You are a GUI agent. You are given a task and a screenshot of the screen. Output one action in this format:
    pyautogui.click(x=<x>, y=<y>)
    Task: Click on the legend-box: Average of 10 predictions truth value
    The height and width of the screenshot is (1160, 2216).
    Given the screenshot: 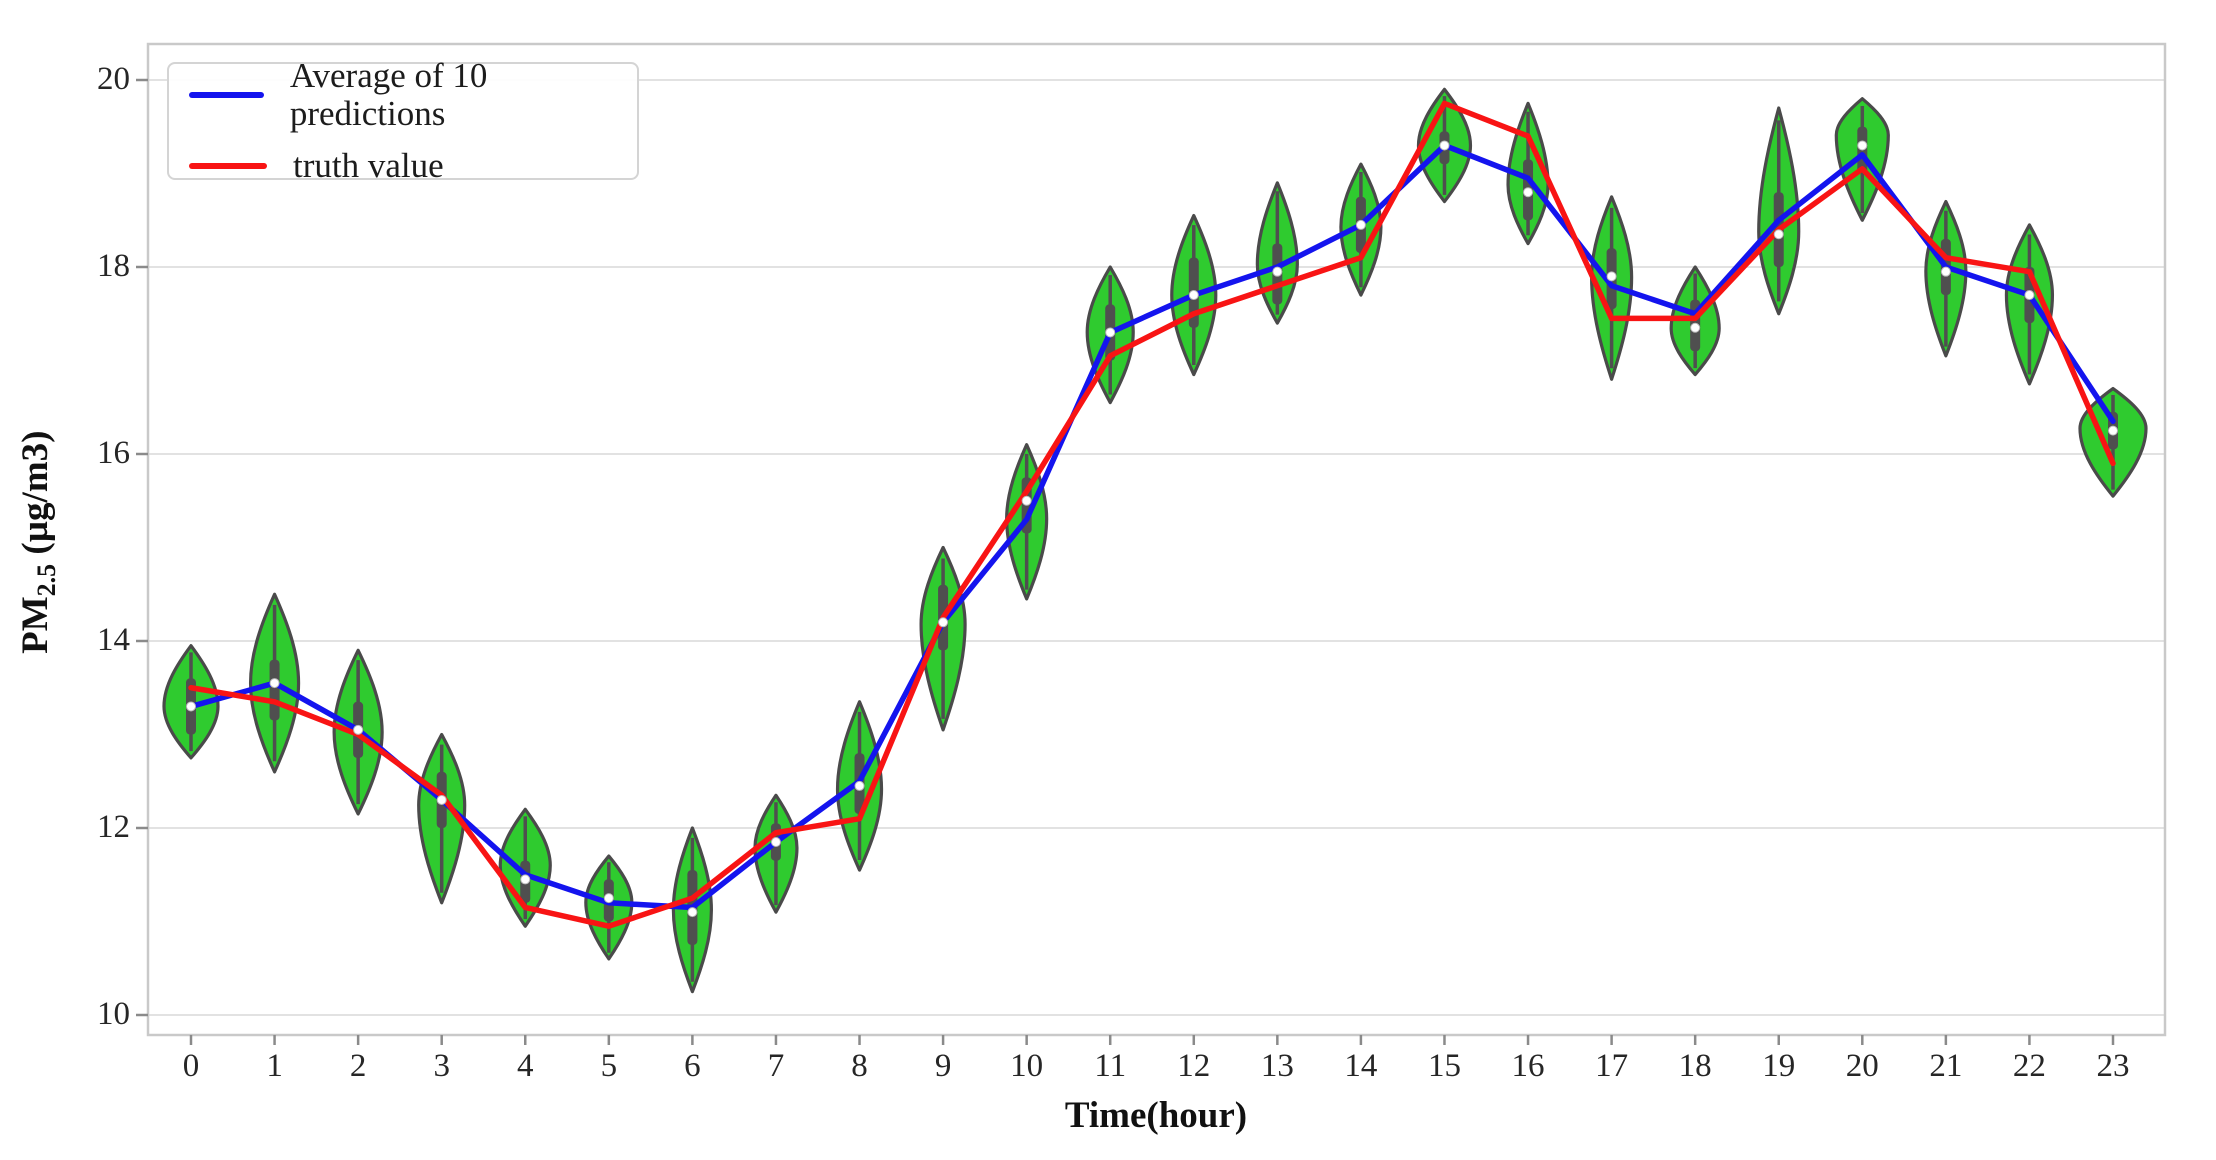 What is the action you would take?
    pyautogui.click(x=403, y=121)
    